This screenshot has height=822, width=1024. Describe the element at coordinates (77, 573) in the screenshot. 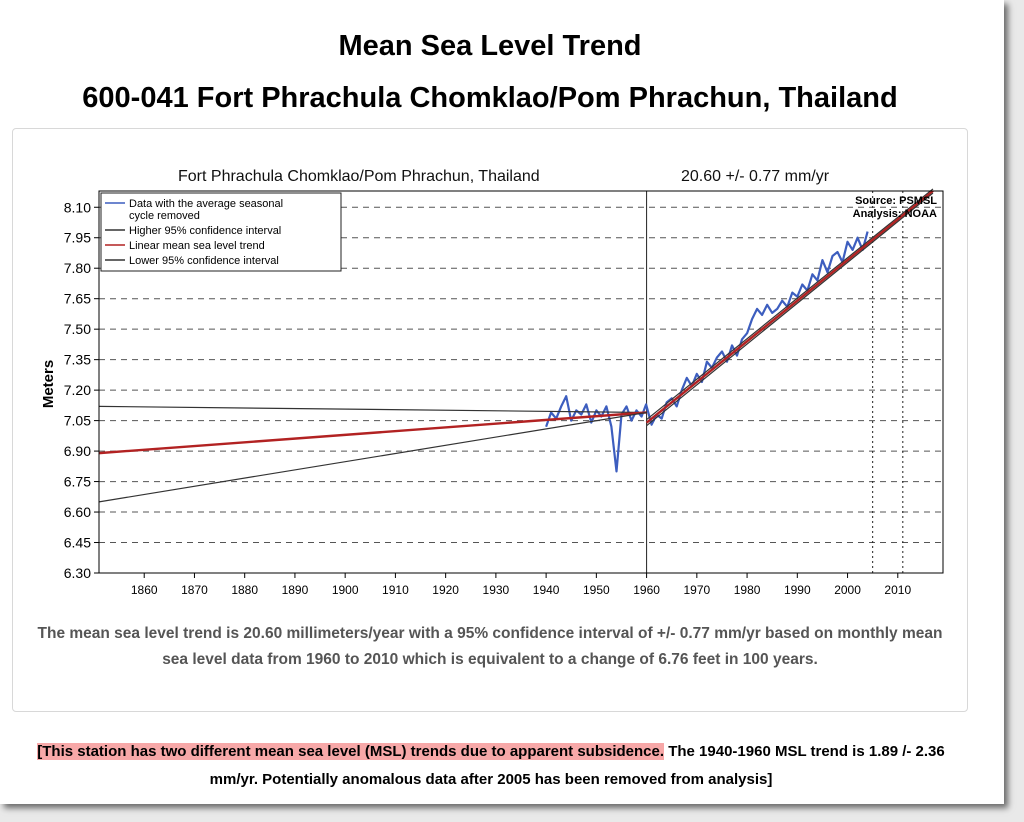

I see `y-tick-label: 6.30` at that location.